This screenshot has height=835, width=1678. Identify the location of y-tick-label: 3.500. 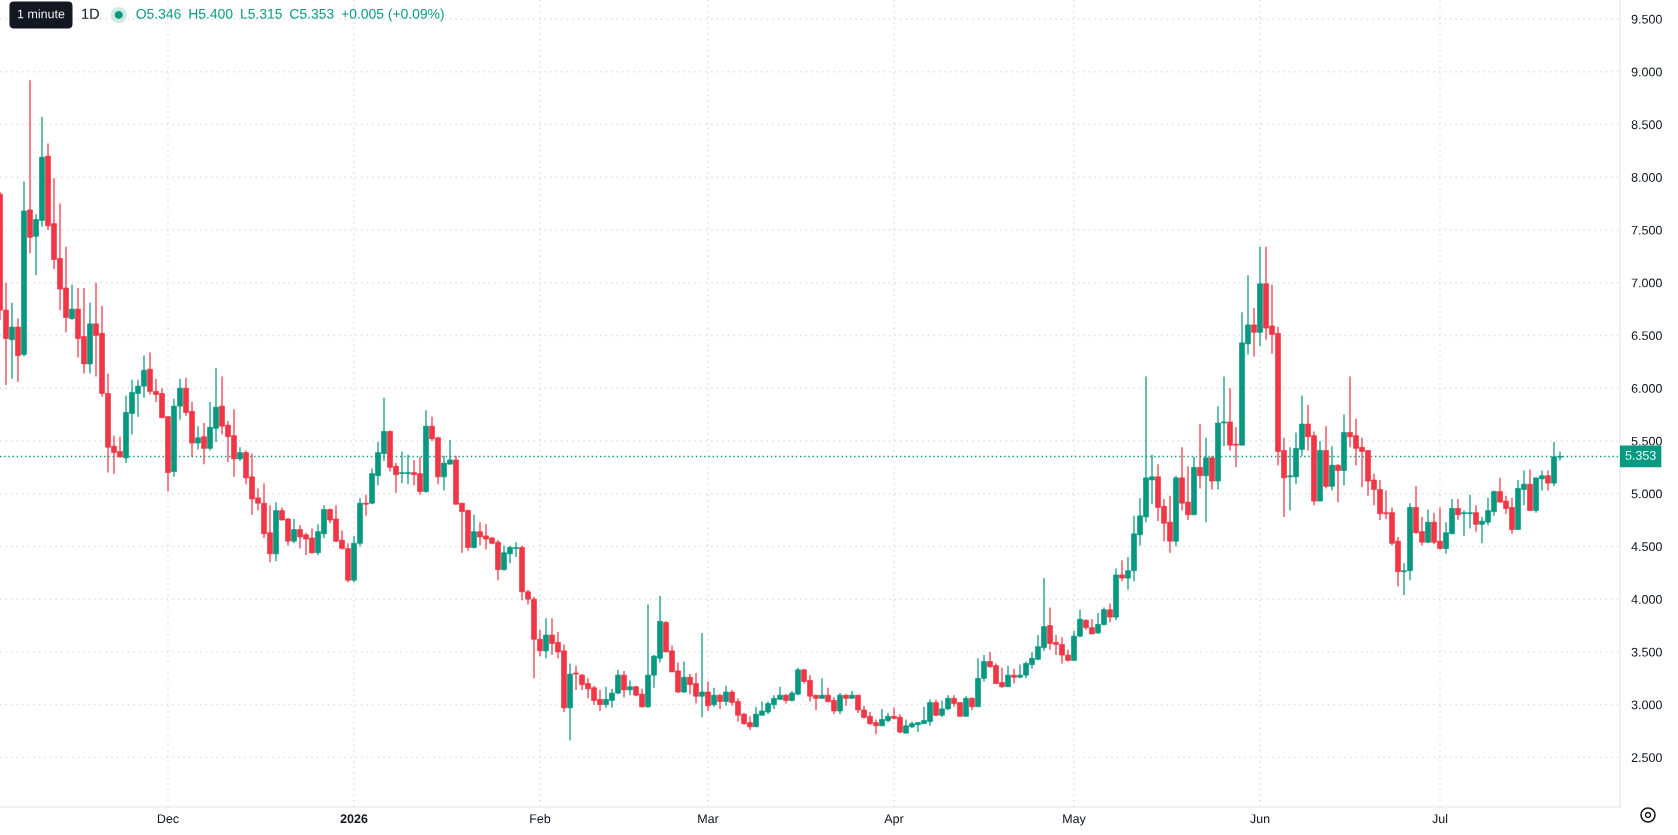
(1646, 652).